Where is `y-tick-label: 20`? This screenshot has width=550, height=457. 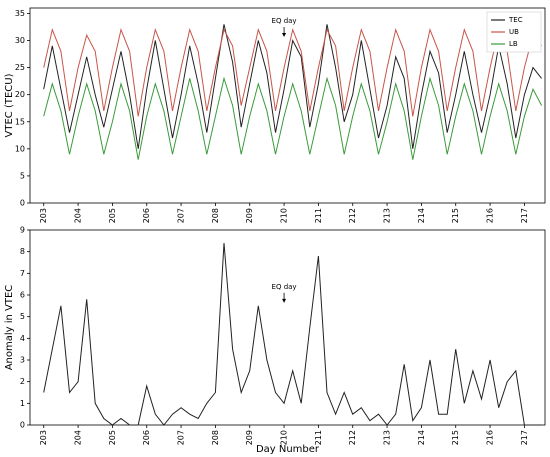
y-tick-label: 20 is located at coordinates (20, 94).